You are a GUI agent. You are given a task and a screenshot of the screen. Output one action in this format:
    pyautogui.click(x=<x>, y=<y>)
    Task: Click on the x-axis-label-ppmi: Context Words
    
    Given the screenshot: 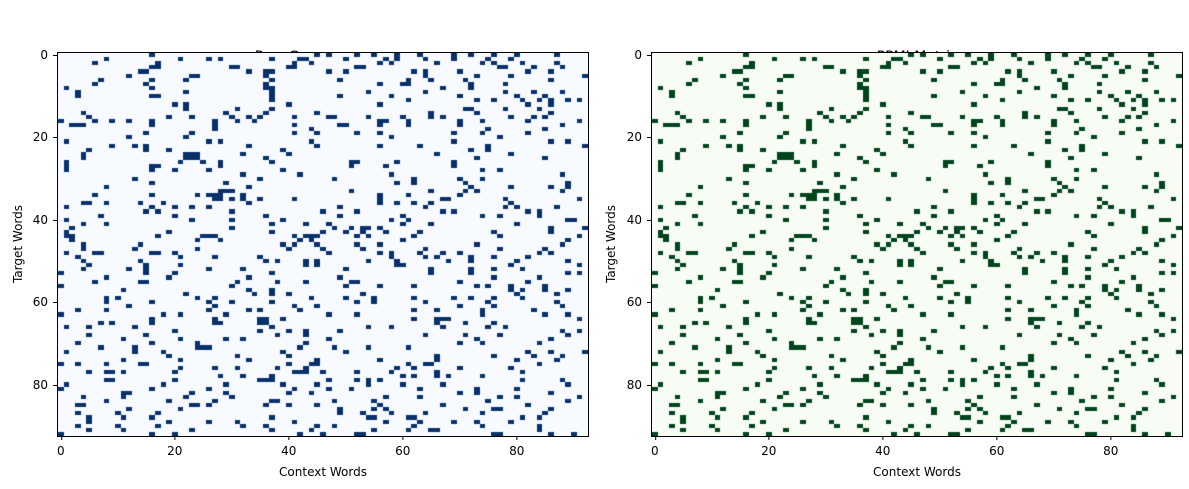 What is the action you would take?
    pyautogui.click(x=917, y=472)
    